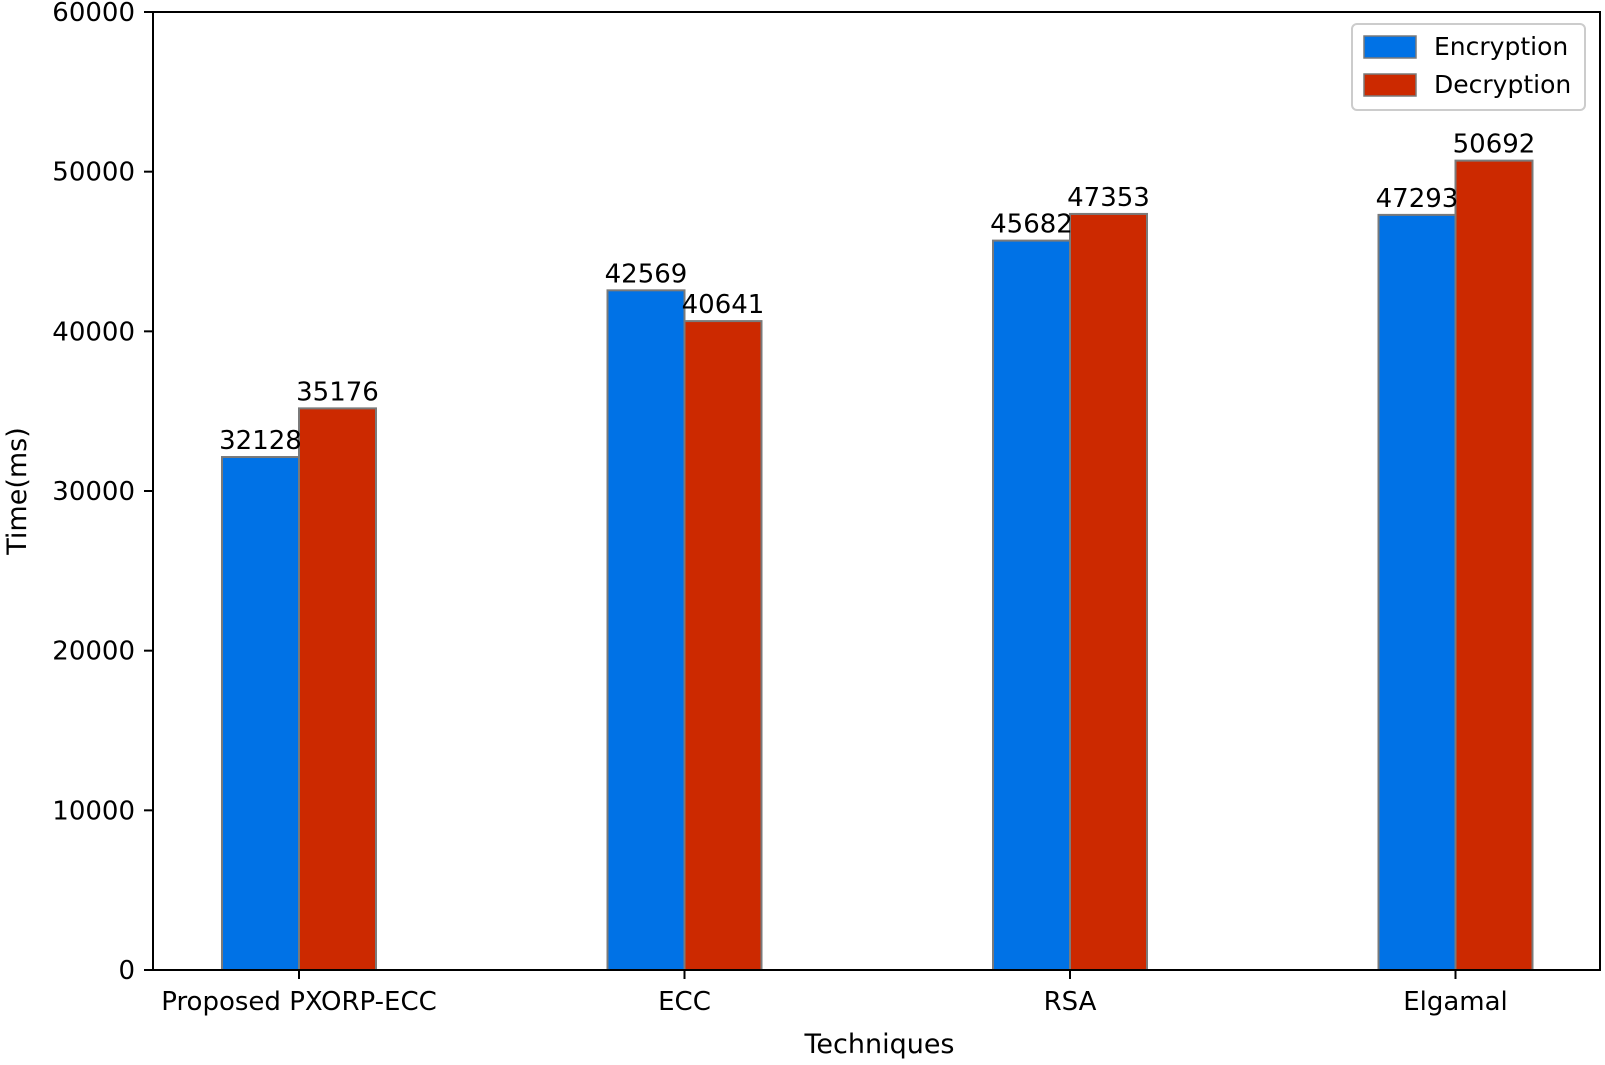 The image size is (1605, 1065). I want to click on y-tick-label-0: 0, so click(126, 971).